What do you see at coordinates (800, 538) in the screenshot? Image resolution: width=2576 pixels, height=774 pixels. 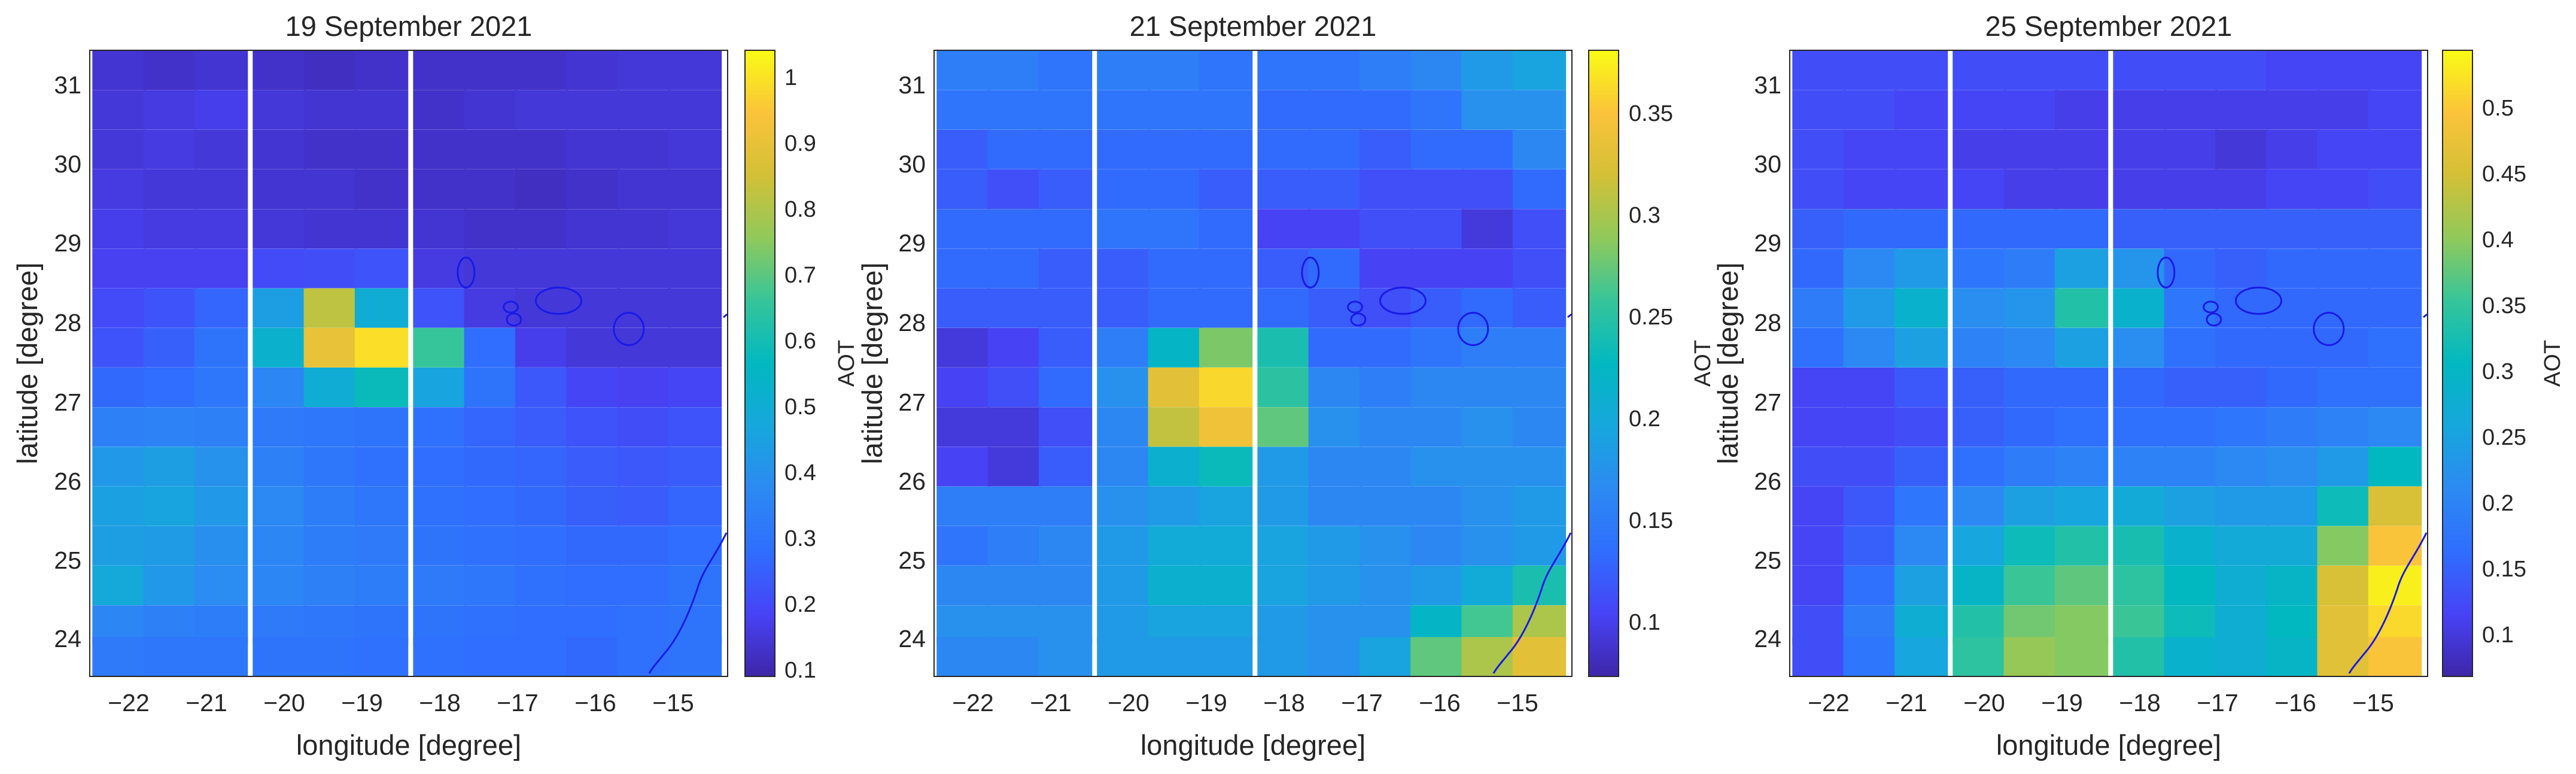 I see `colorbar-tick-label: 0.3` at bounding box center [800, 538].